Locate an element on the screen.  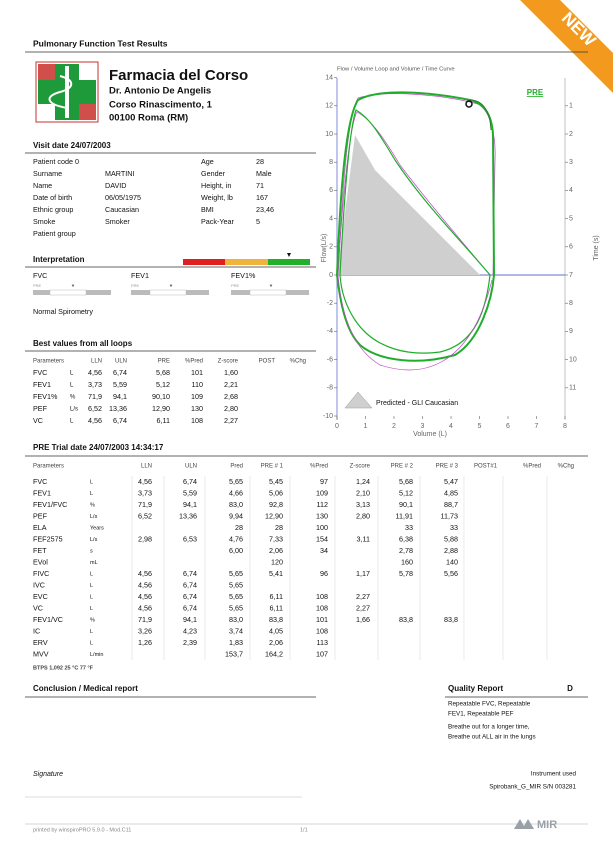
section-title: Best values from all loops is located at coordinates (83, 343).